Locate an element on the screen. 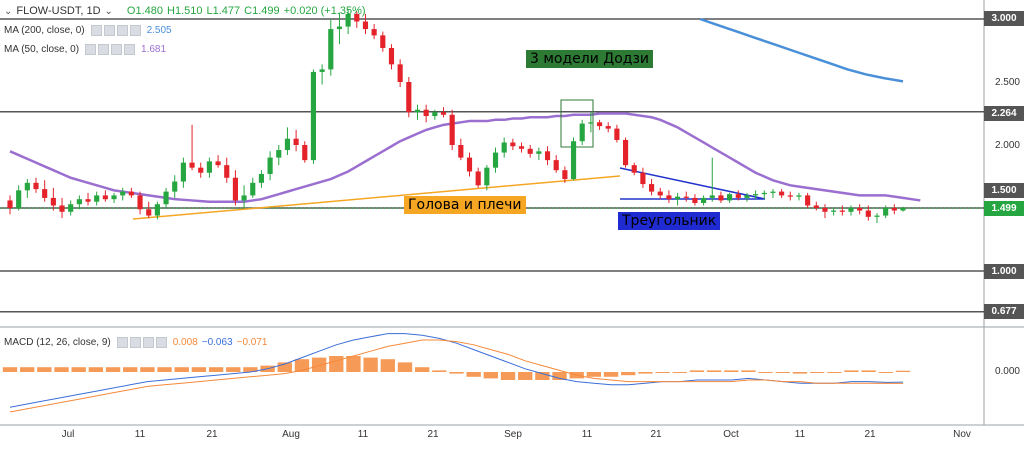 The image size is (1024, 449). low-value: L1.477 is located at coordinates (223, 11).